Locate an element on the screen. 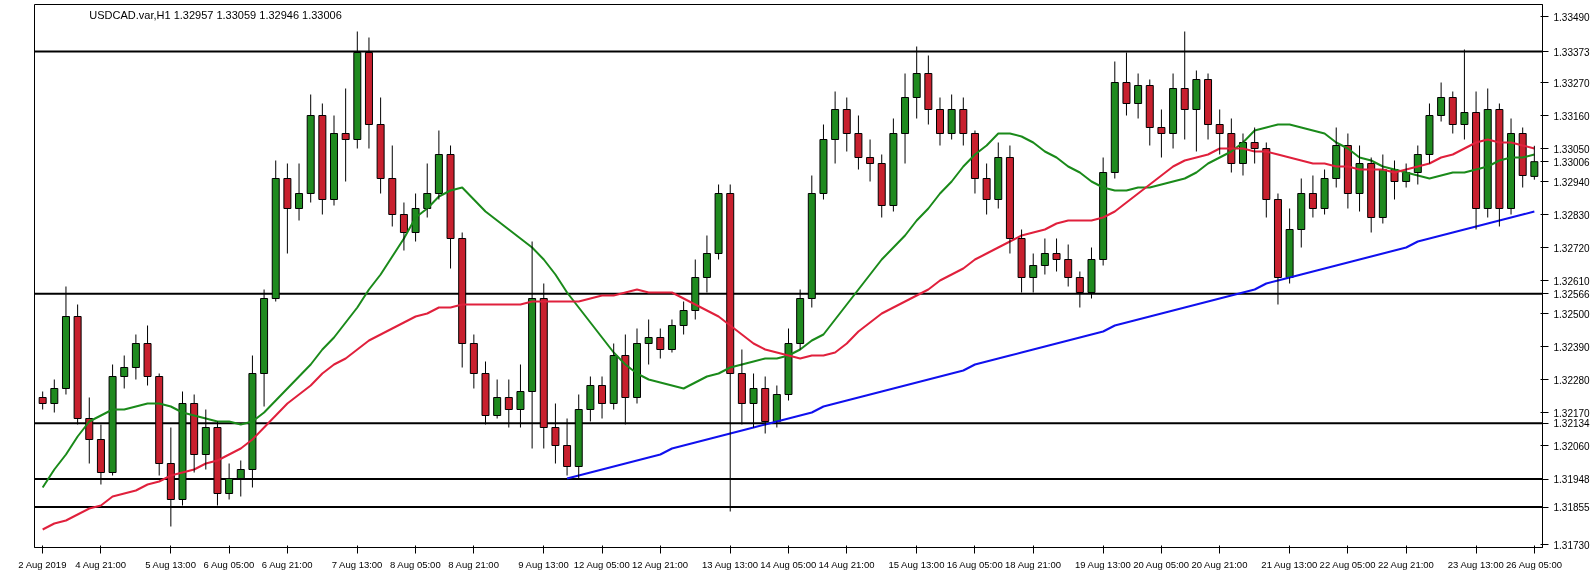 This screenshot has width=1592, height=572. ref-line-label: 1.31855 is located at coordinates (1572, 507).